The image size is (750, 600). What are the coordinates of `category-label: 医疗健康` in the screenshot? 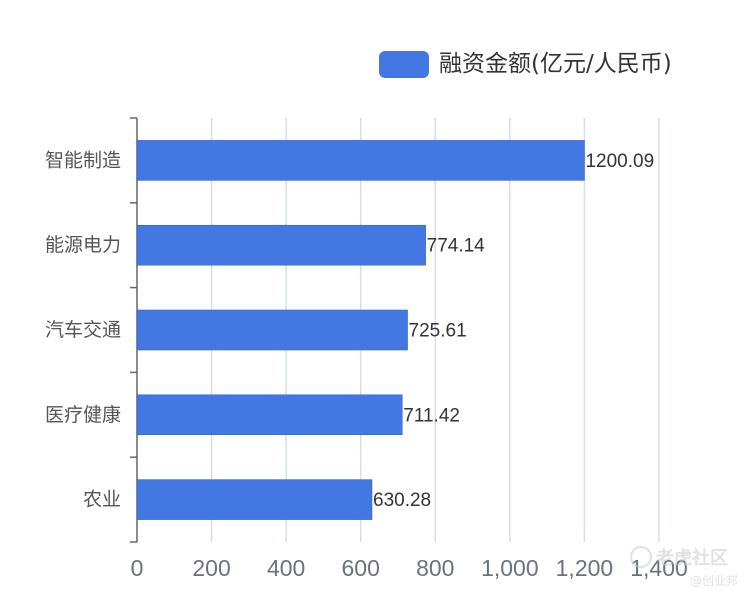 It's located at (83, 415).